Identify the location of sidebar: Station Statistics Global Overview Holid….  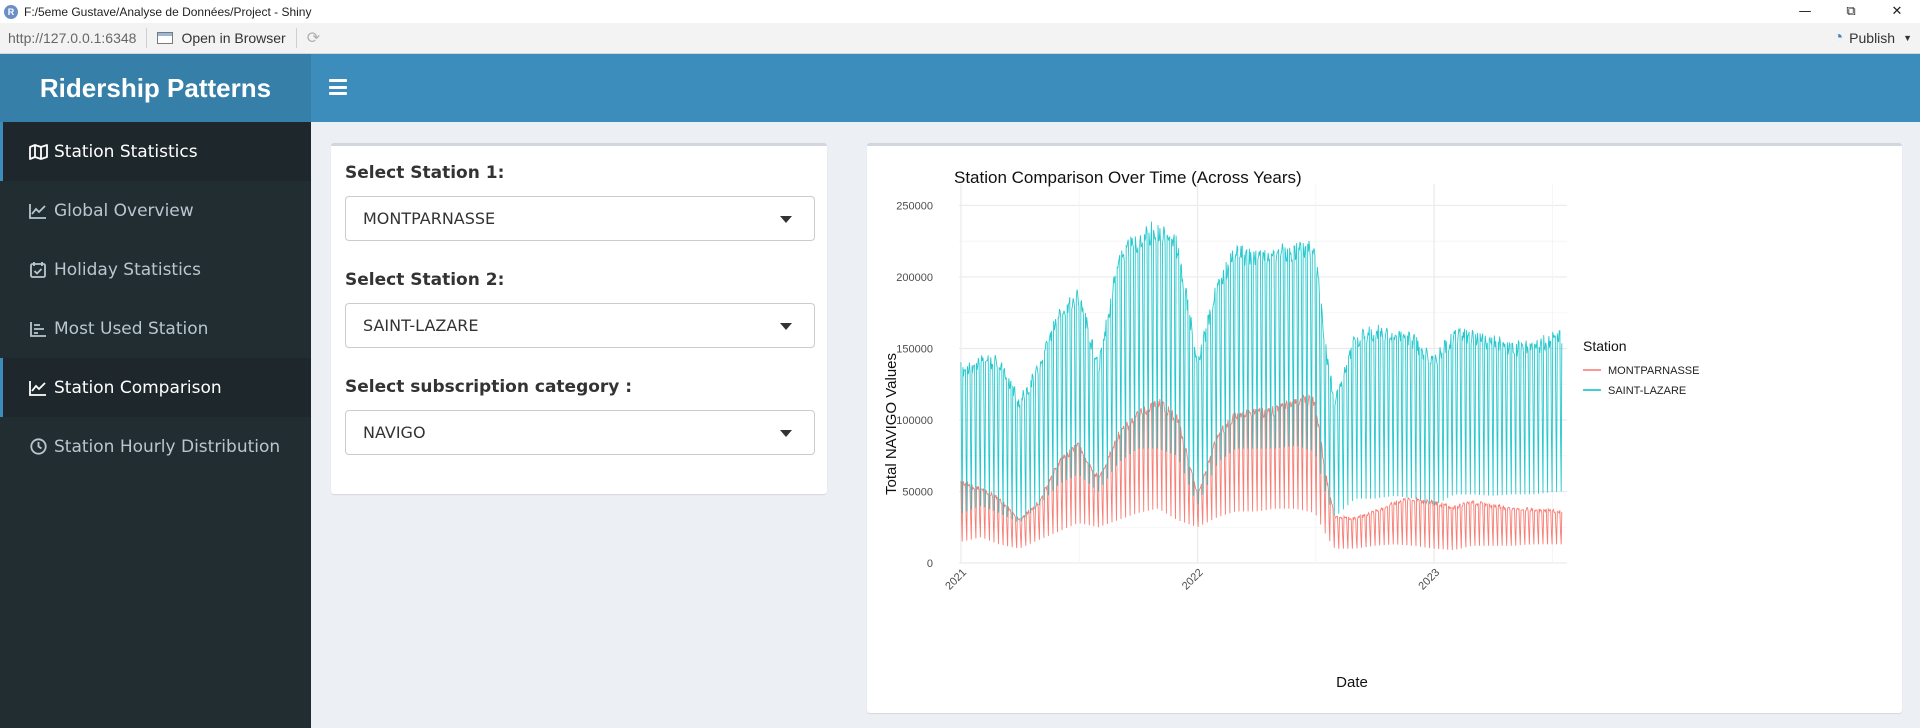
(155, 425).